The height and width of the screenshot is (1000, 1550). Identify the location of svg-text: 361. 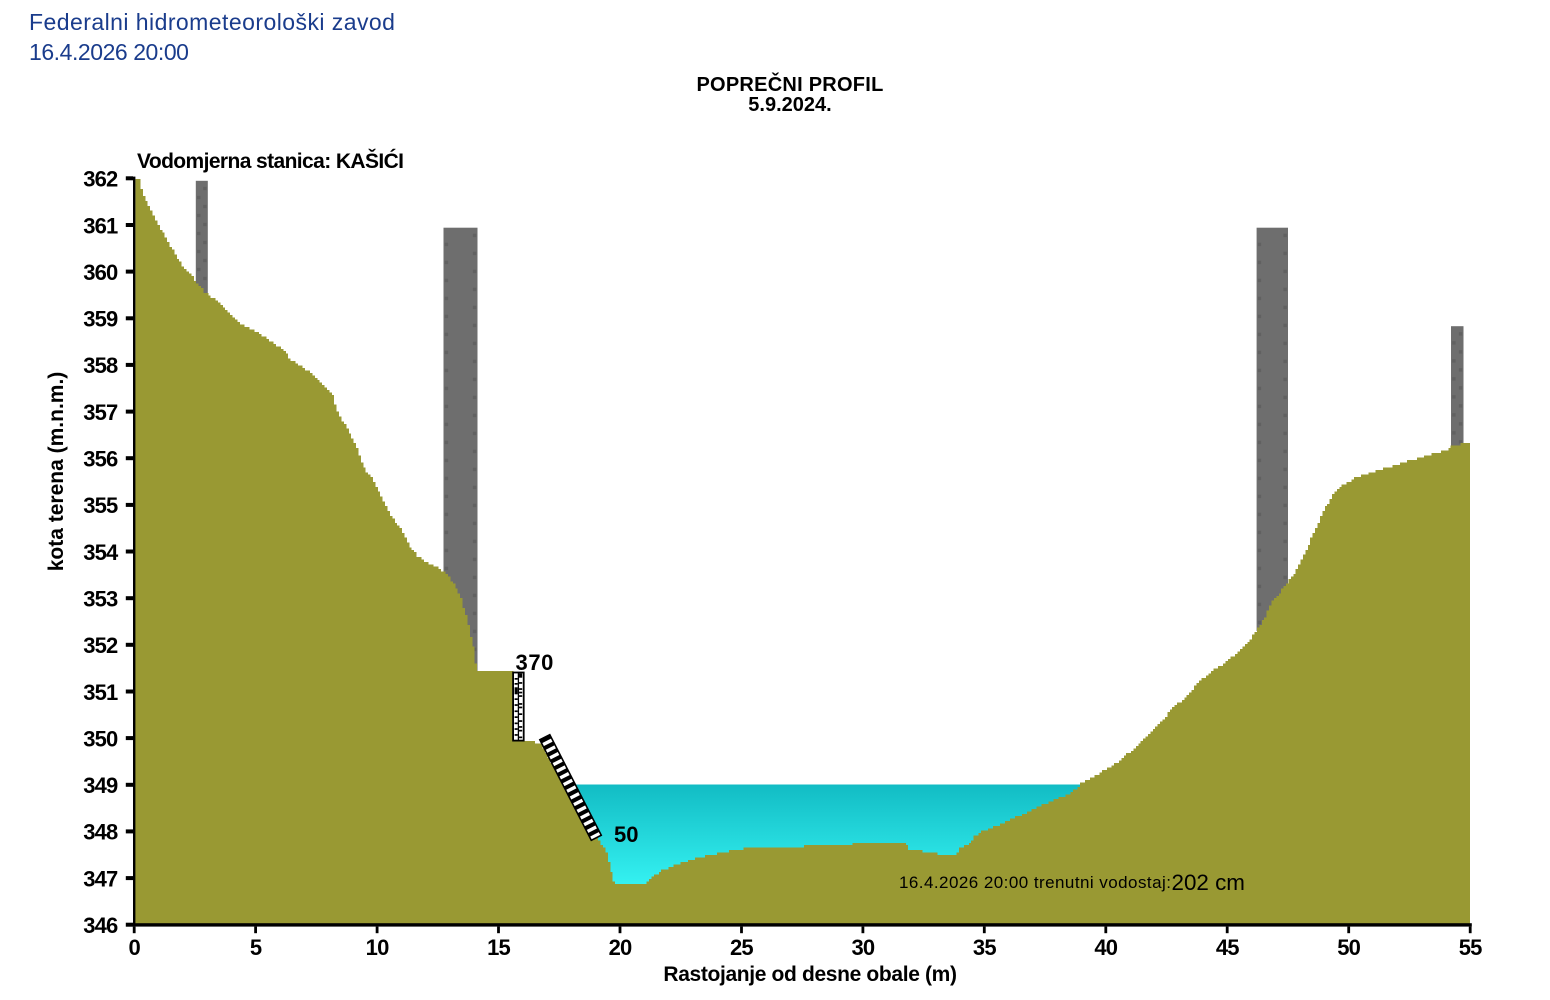
(100, 225).